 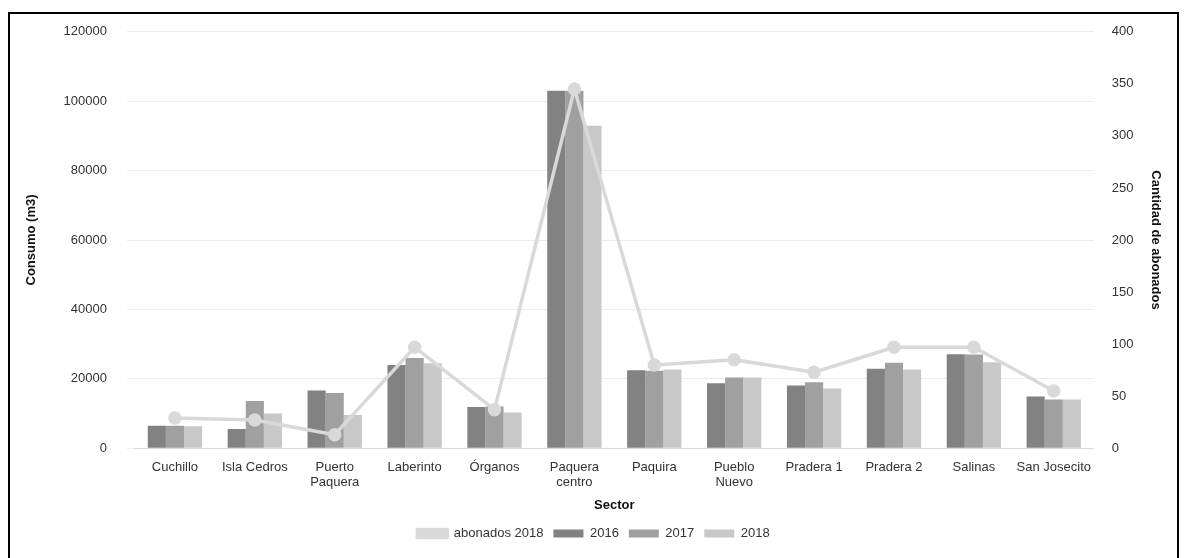 I want to click on y2-tick-label: 350, so click(x=1122, y=83).